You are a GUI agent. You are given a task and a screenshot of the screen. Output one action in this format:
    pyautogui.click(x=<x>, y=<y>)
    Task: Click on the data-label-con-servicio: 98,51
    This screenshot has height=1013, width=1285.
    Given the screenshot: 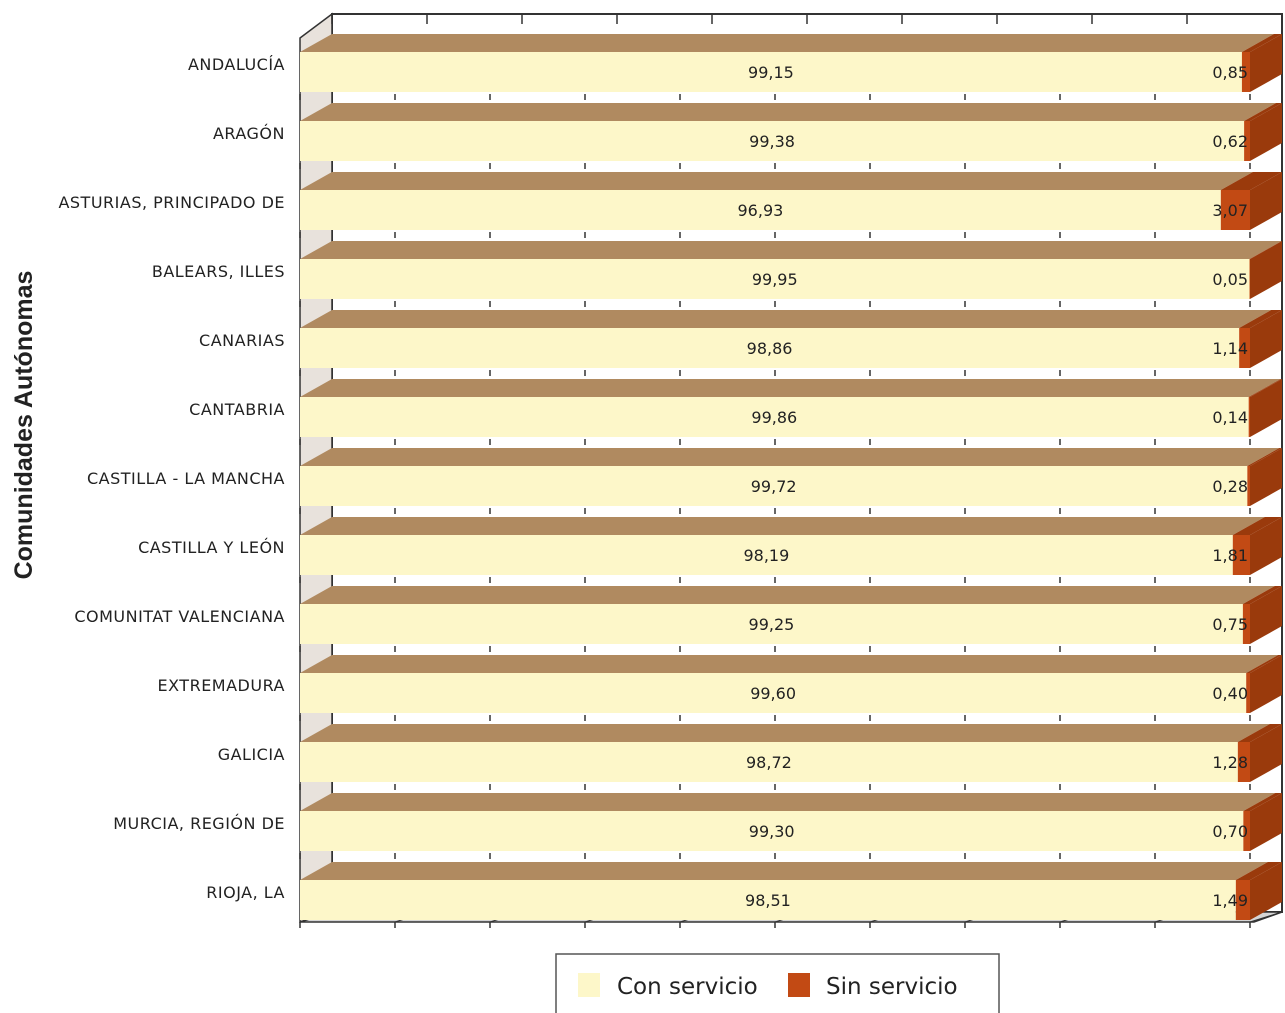 What is the action you would take?
    pyautogui.click(x=768, y=900)
    